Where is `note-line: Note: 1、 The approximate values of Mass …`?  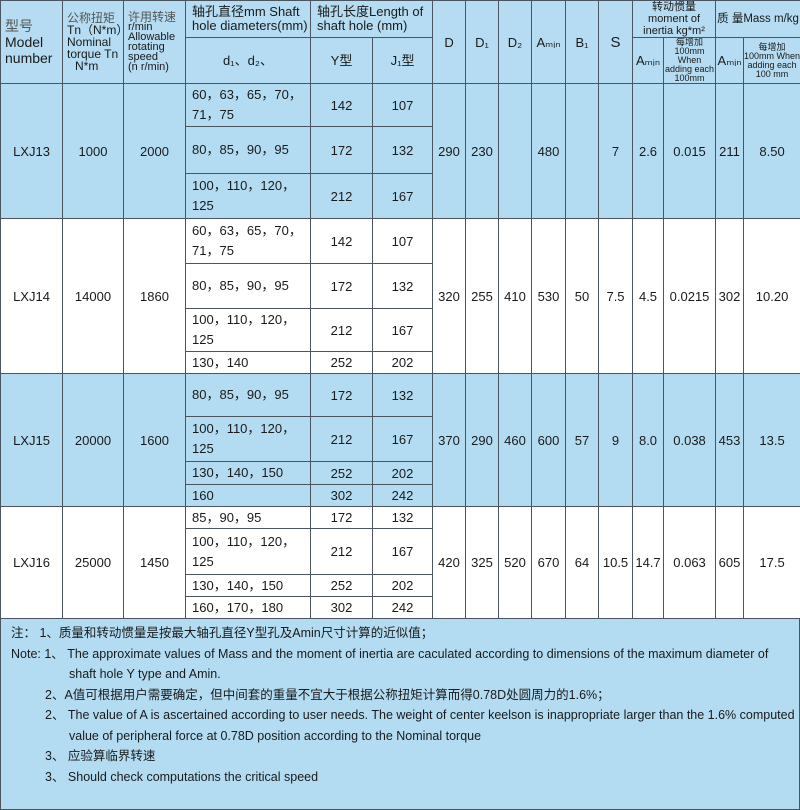
note-line: Note: 1、 The approximate values of Mass … is located at coordinates (405, 654).